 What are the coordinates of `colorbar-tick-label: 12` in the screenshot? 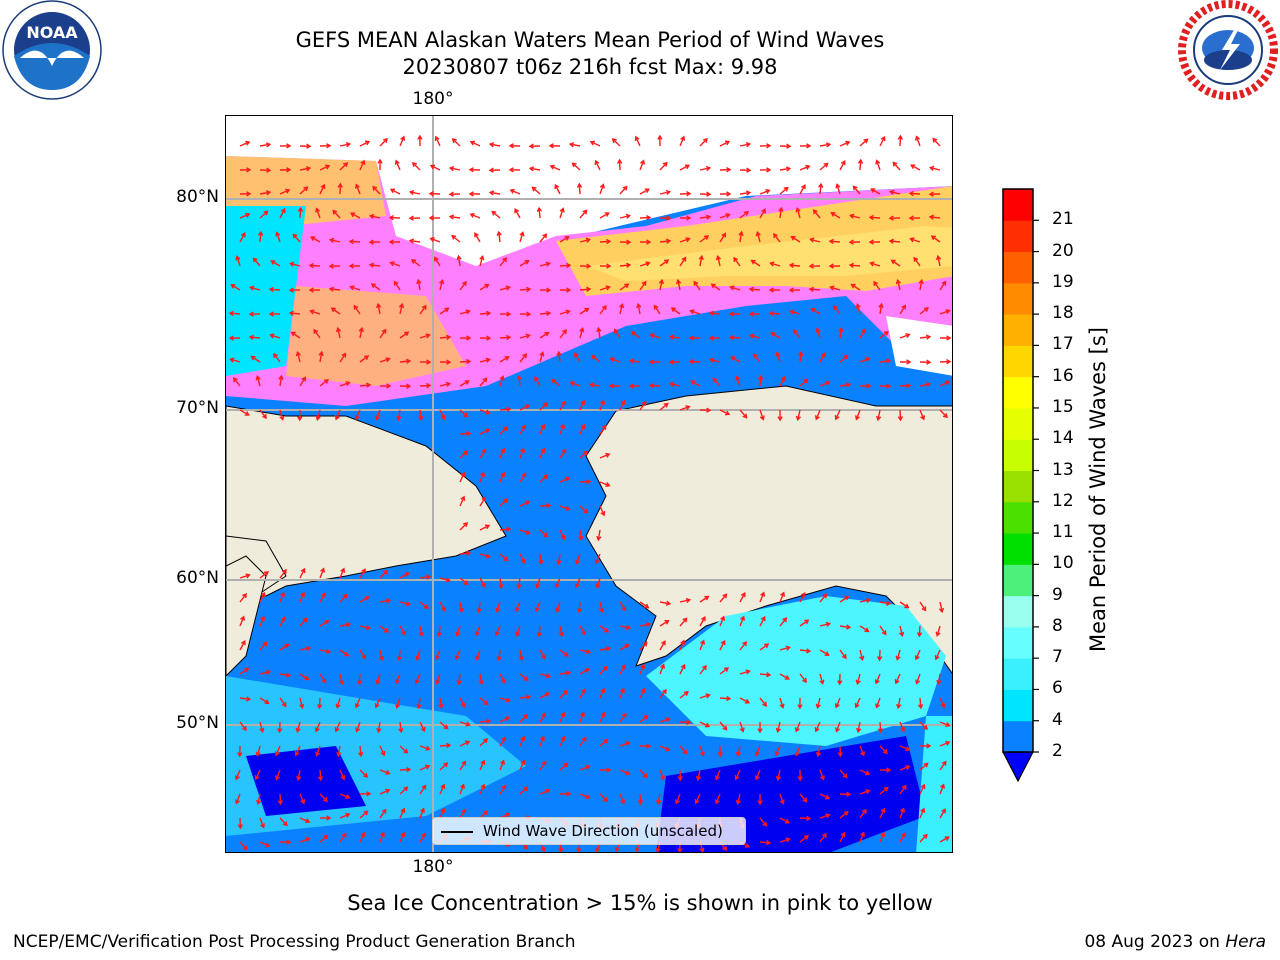 It's located at (1063, 500).